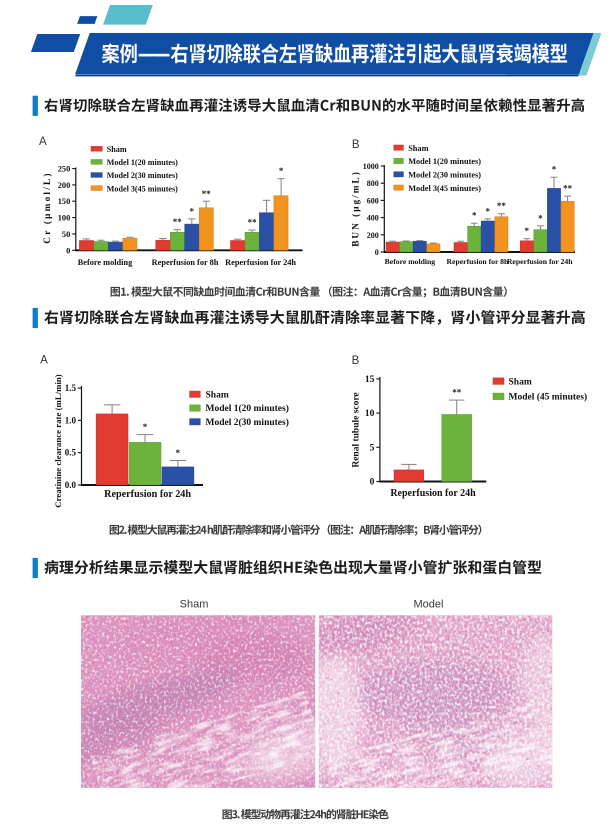 Image resolution: width=611 pixels, height=838 pixels. What do you see at coordinates (370, 380) in the screenshot?
I see `svg-text: 15` at bounding box center [370, 380].